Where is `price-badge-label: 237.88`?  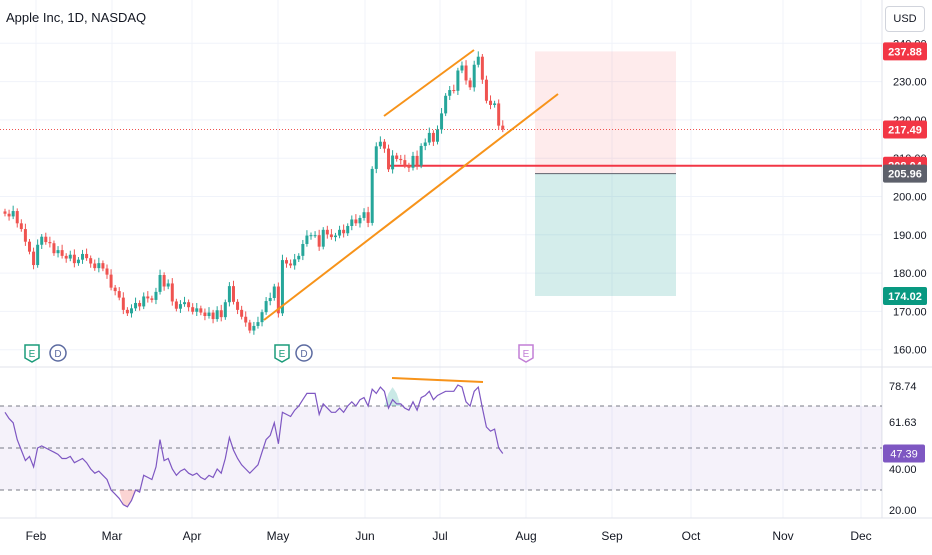 price-badge-label: 237.88 is located at coordinates (905, 52).